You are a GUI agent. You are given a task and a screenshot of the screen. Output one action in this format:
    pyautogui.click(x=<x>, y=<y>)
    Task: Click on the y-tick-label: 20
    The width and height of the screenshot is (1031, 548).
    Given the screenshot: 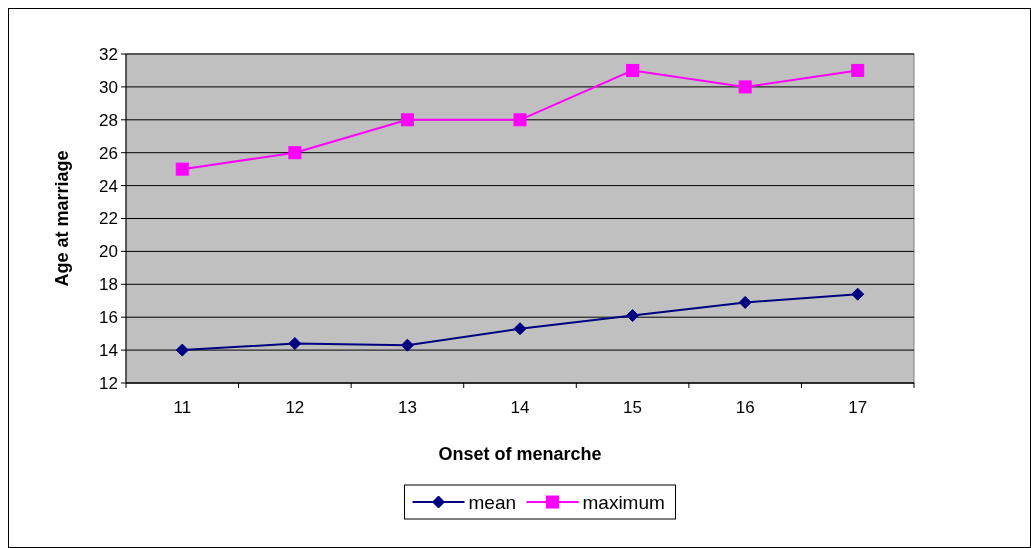 What is the action you would take?
    pyautogui.click(x=108, y=252)
    